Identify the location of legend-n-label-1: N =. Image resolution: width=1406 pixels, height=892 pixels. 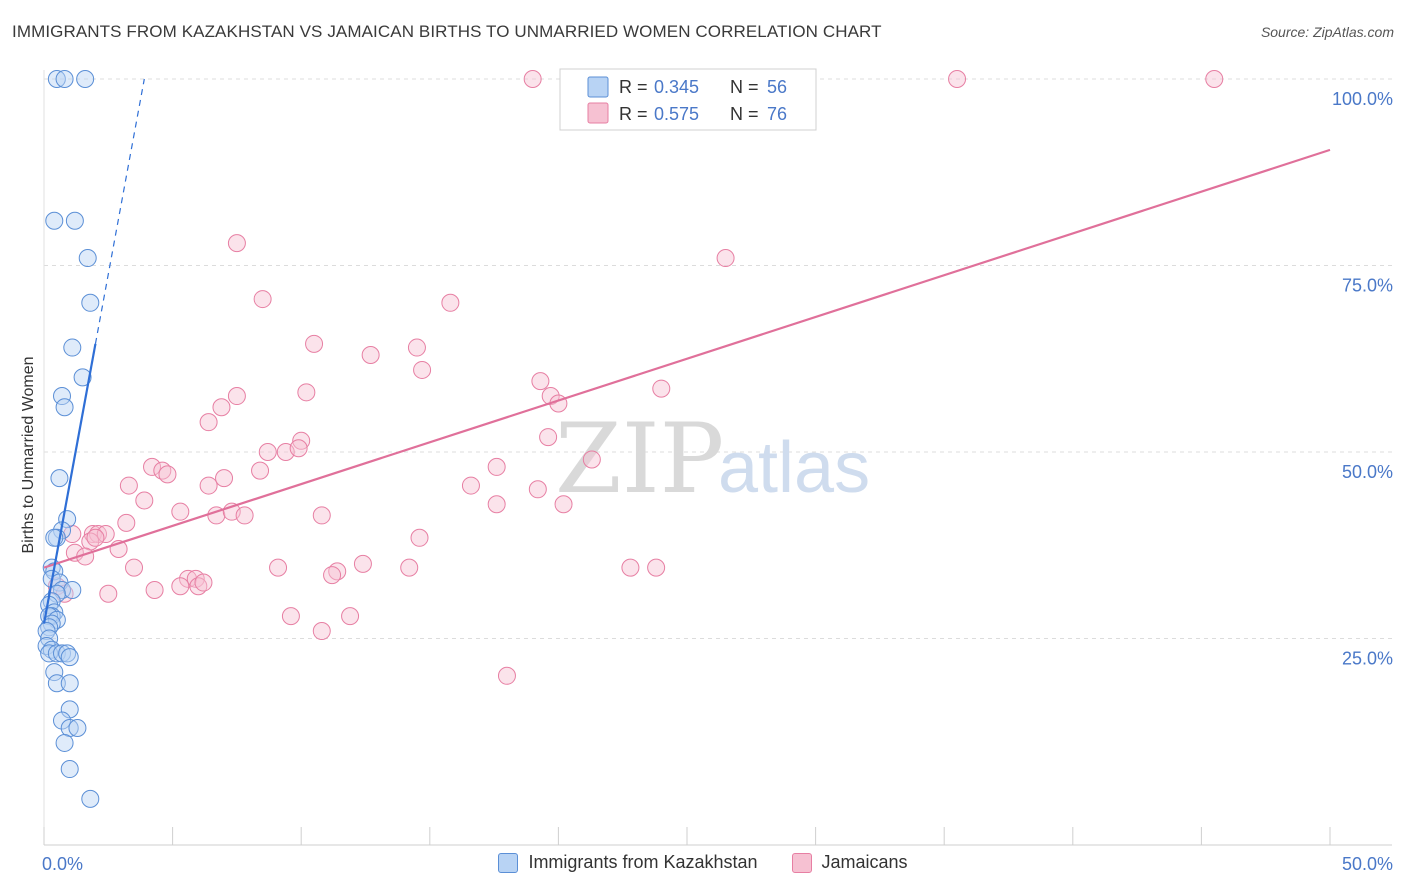
(744, 87).